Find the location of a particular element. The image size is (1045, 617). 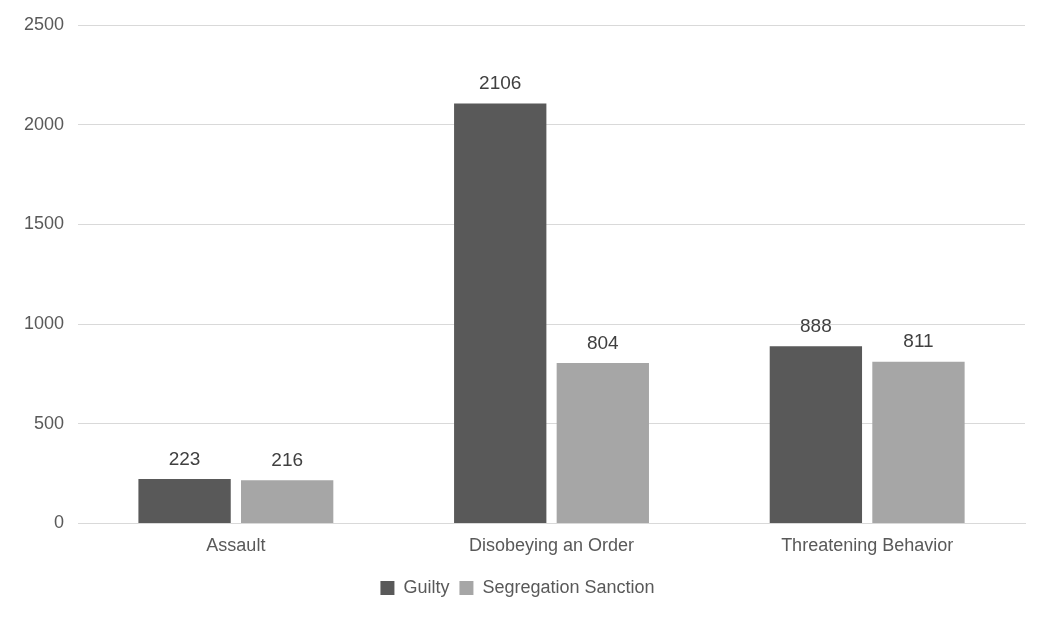

x-tick-label: Assault is located at coordinates (236, 545).